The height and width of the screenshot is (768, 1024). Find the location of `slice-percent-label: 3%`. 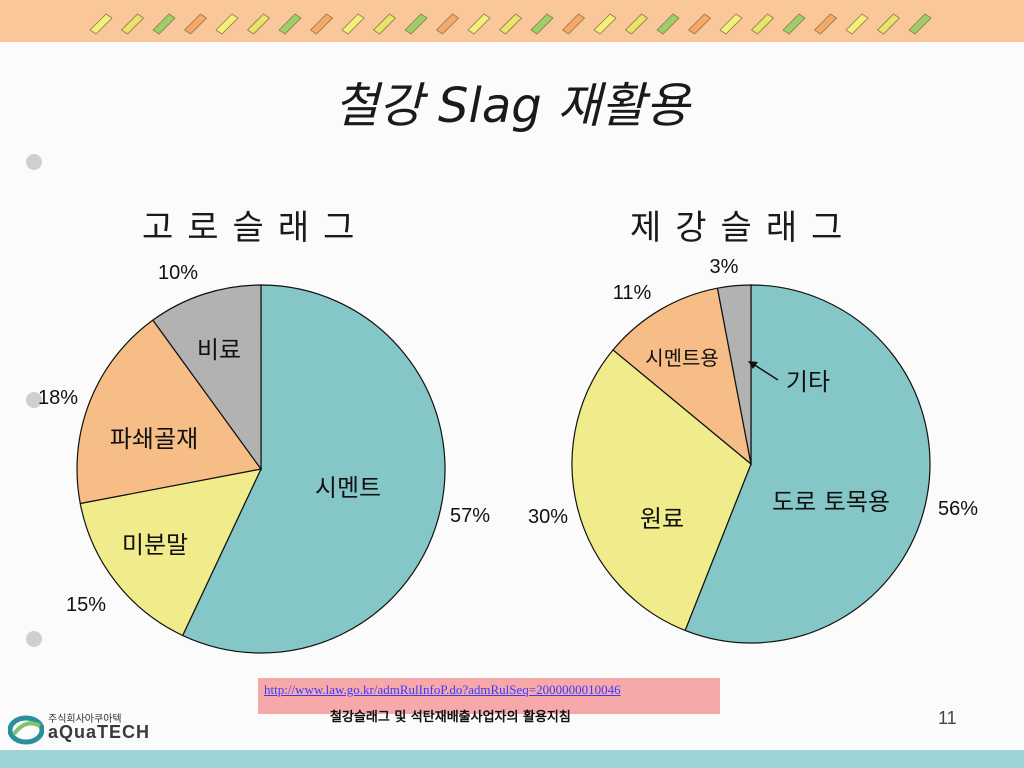

slice-percent-label: 3% is located at coordinates (724, 267).